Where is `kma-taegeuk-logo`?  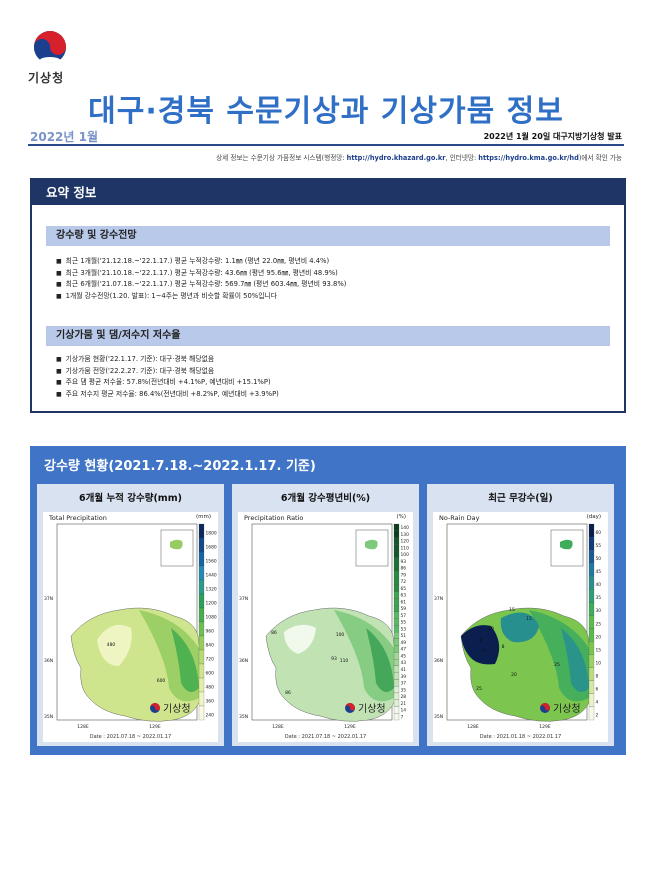
kma-taegeuk-logo is located at coordinates (50, 47).